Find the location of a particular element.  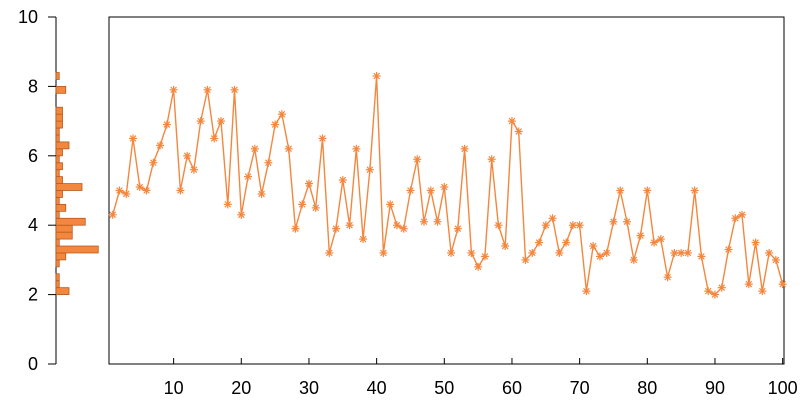

histogram is located at coordinates (77, 184).